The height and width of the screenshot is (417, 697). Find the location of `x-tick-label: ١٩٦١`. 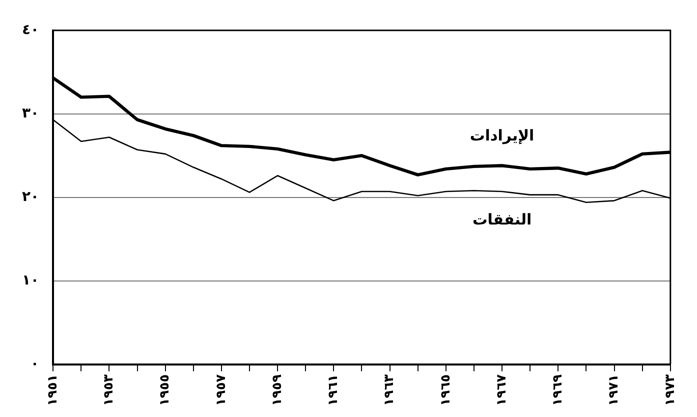

x-tick-label: ١٩٦١ is located at coordinates (334, 390).